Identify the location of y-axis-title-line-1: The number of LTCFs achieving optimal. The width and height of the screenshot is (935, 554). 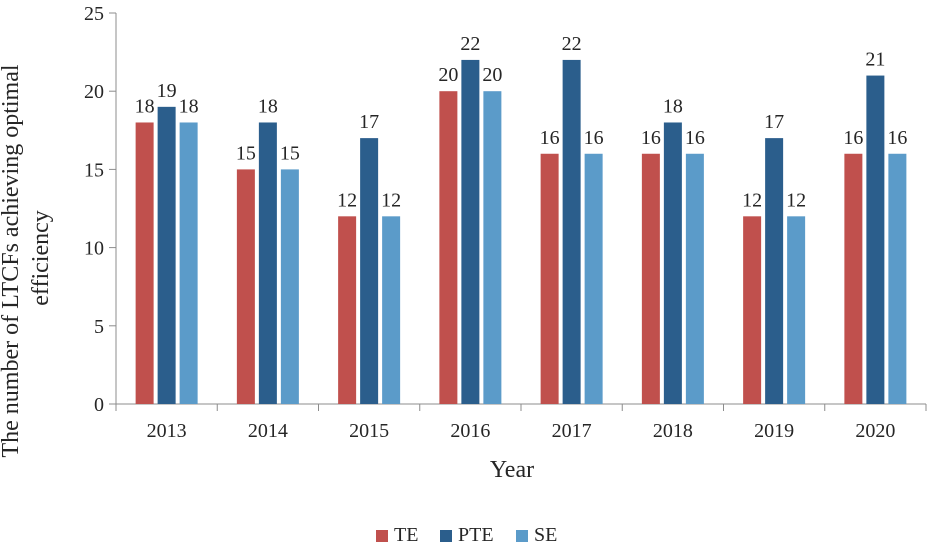
(12, 260).